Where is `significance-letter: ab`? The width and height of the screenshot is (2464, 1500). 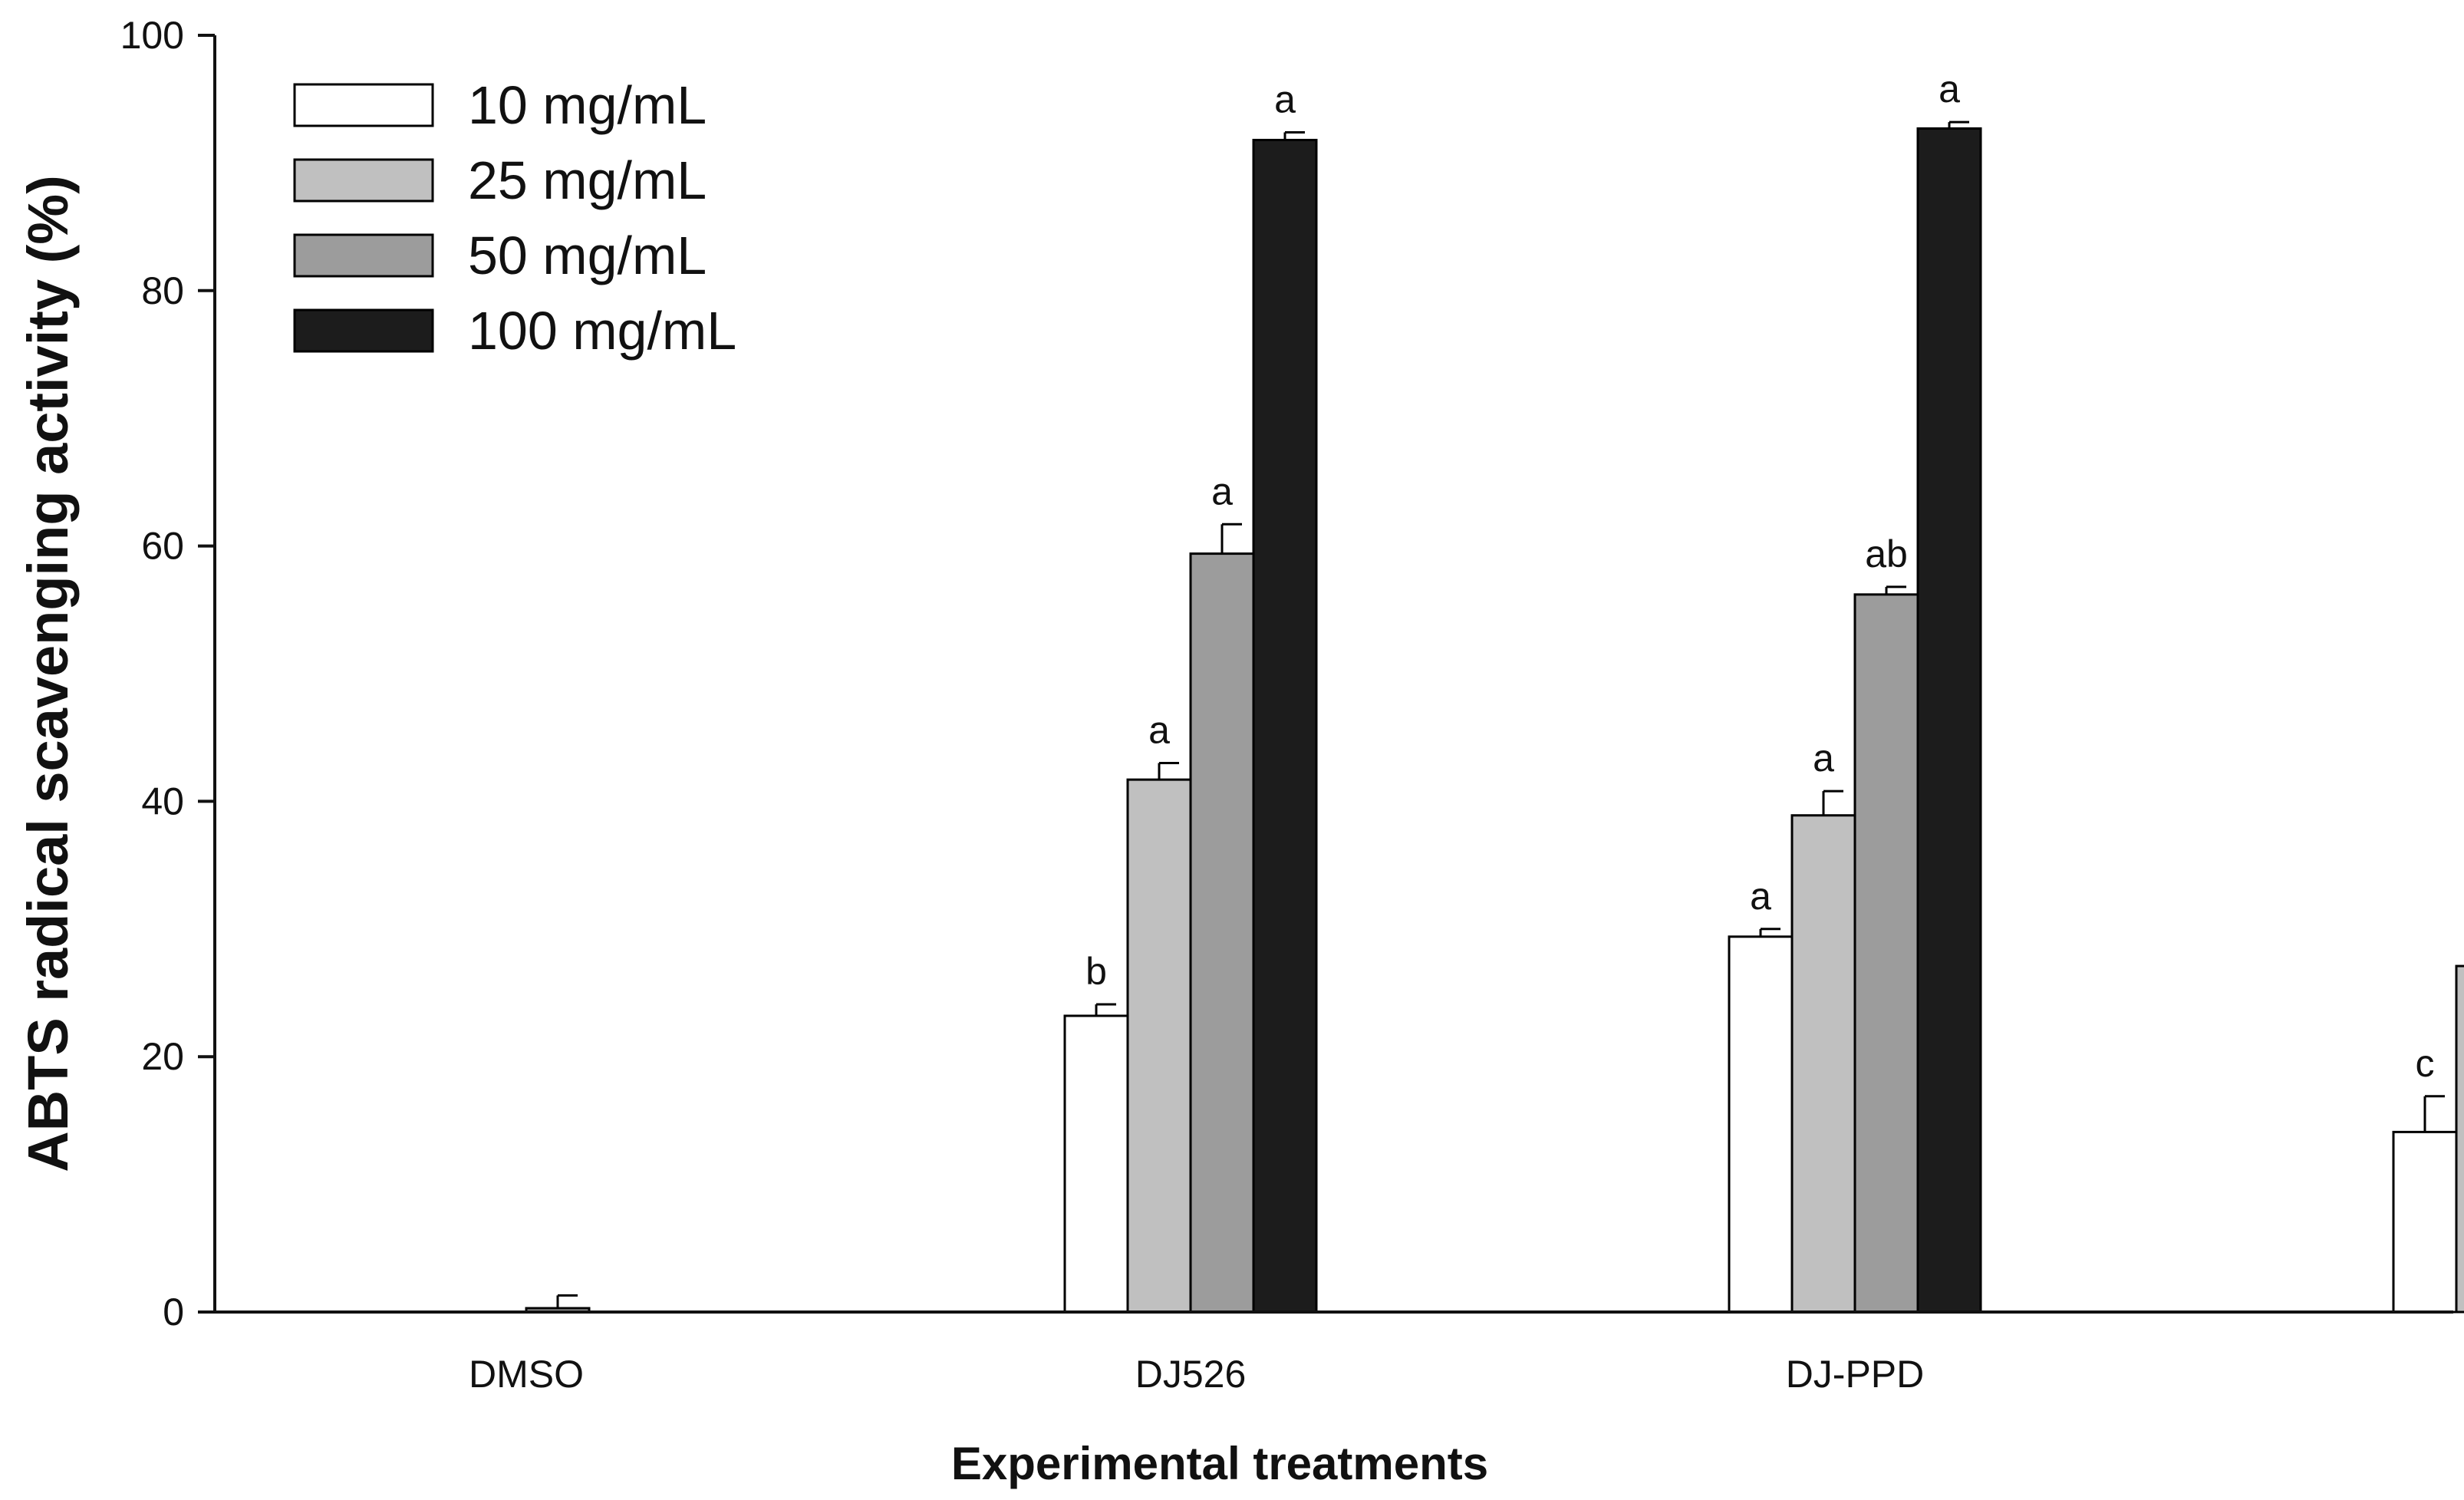 significance-letter: ab is located at coordinates (1886, 553).